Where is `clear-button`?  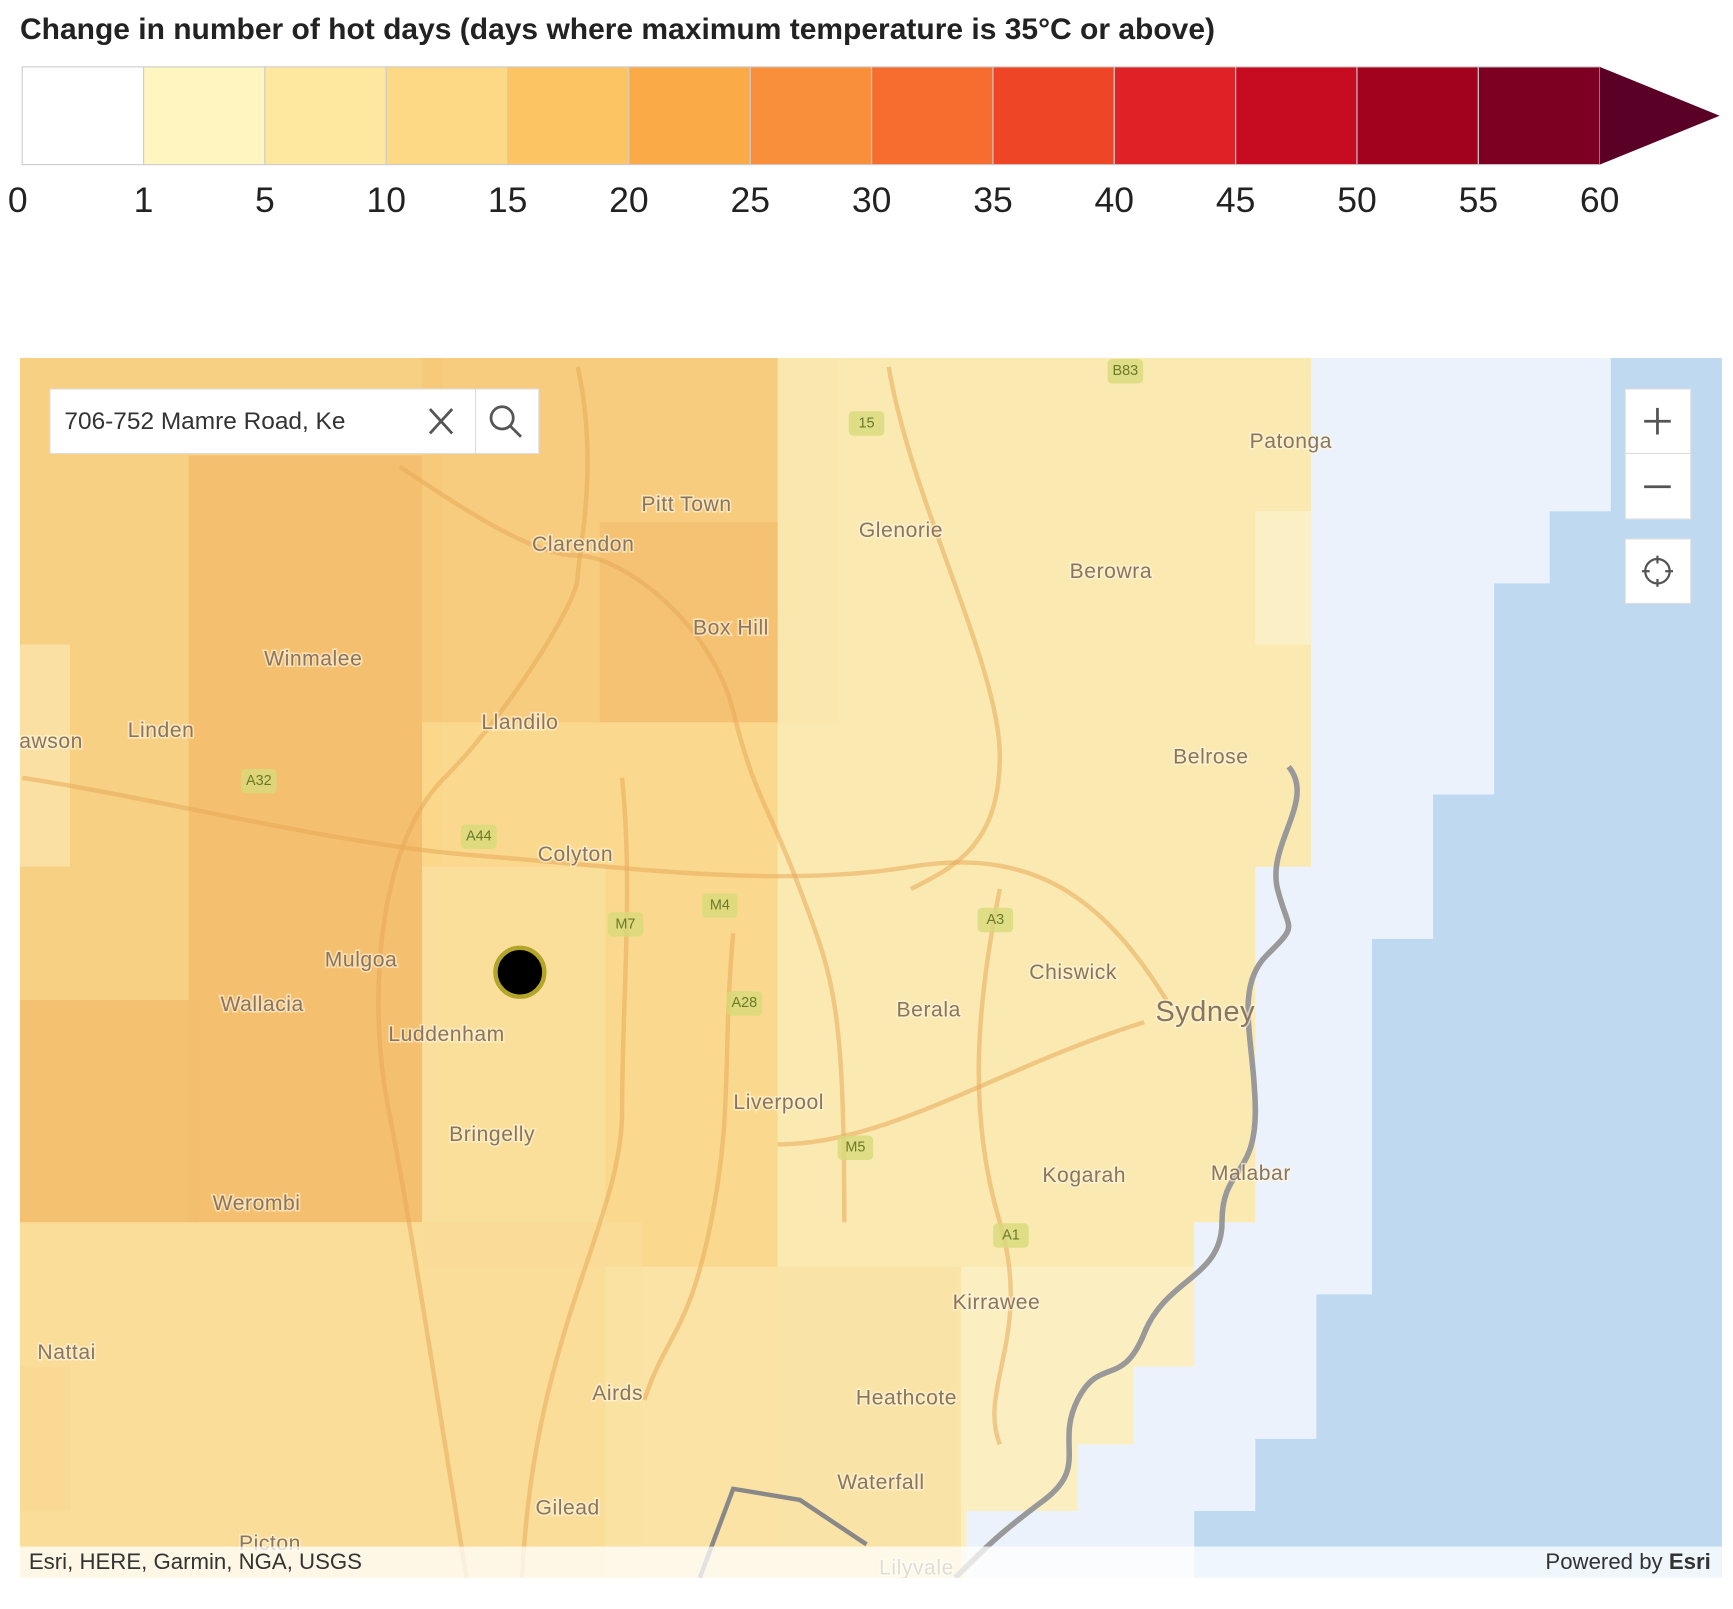 clear-button is located at coordinates (441, 421).